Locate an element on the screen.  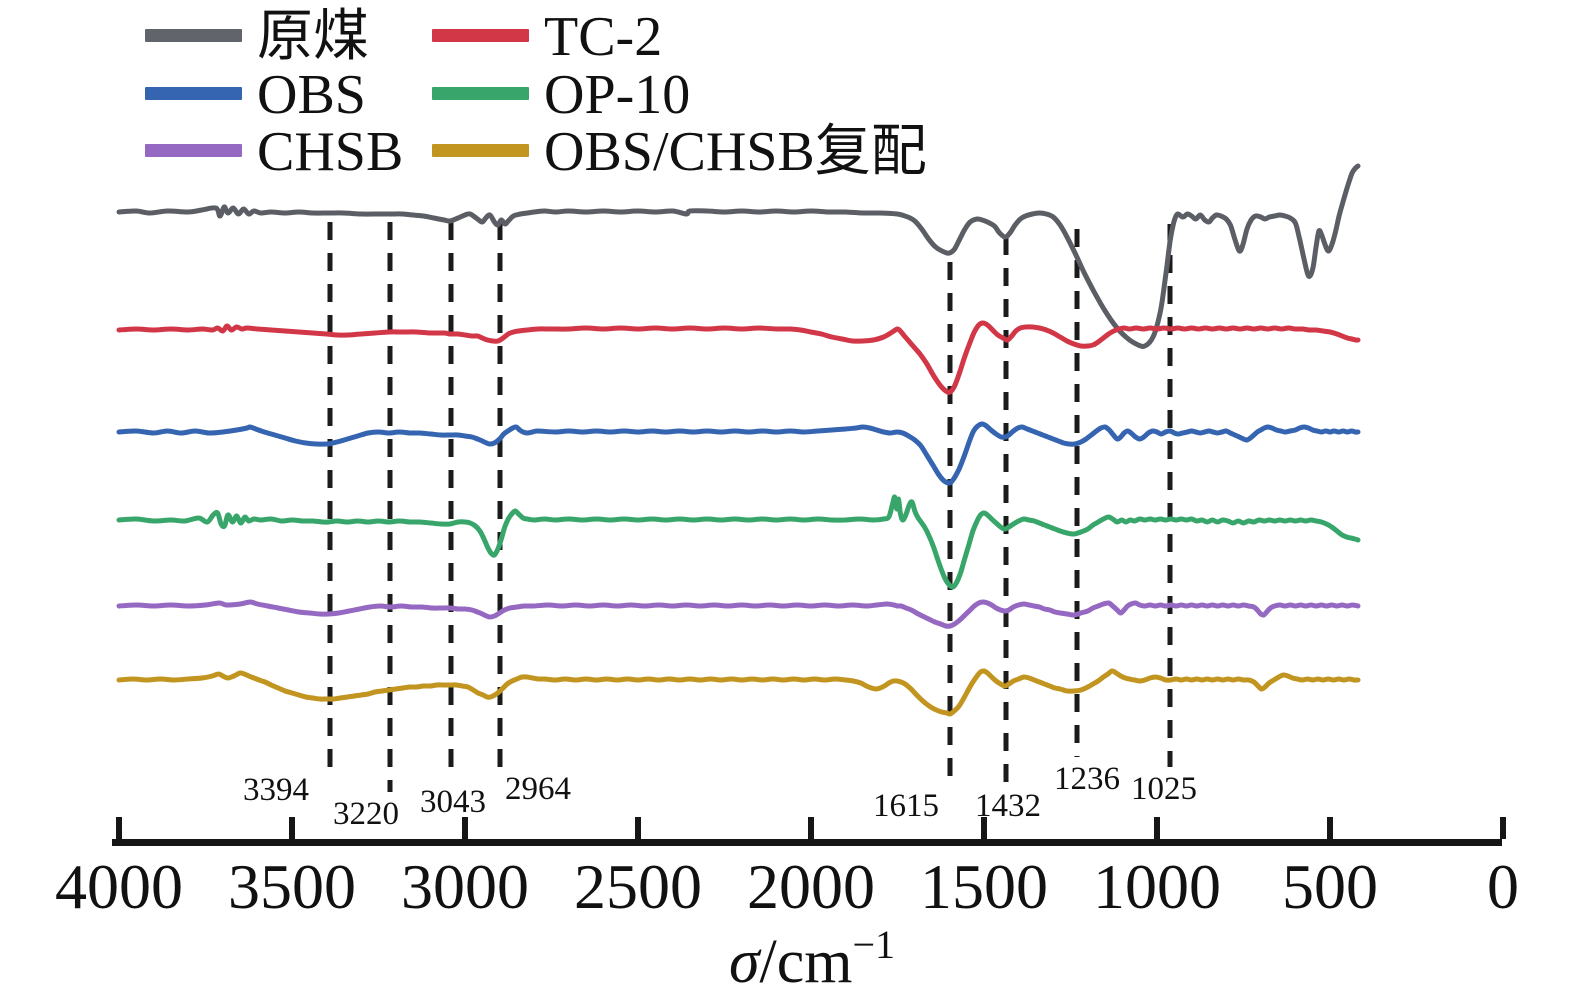
peak-label-3220: 3220 is located at coordinates (366, 814).